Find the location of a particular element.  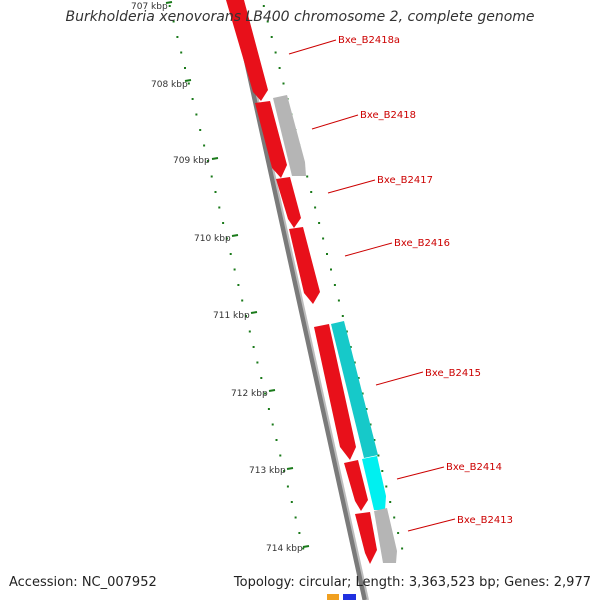

gene-label-bxe-b2418: Bxe_B2418 is located at coordinates (388, 115).